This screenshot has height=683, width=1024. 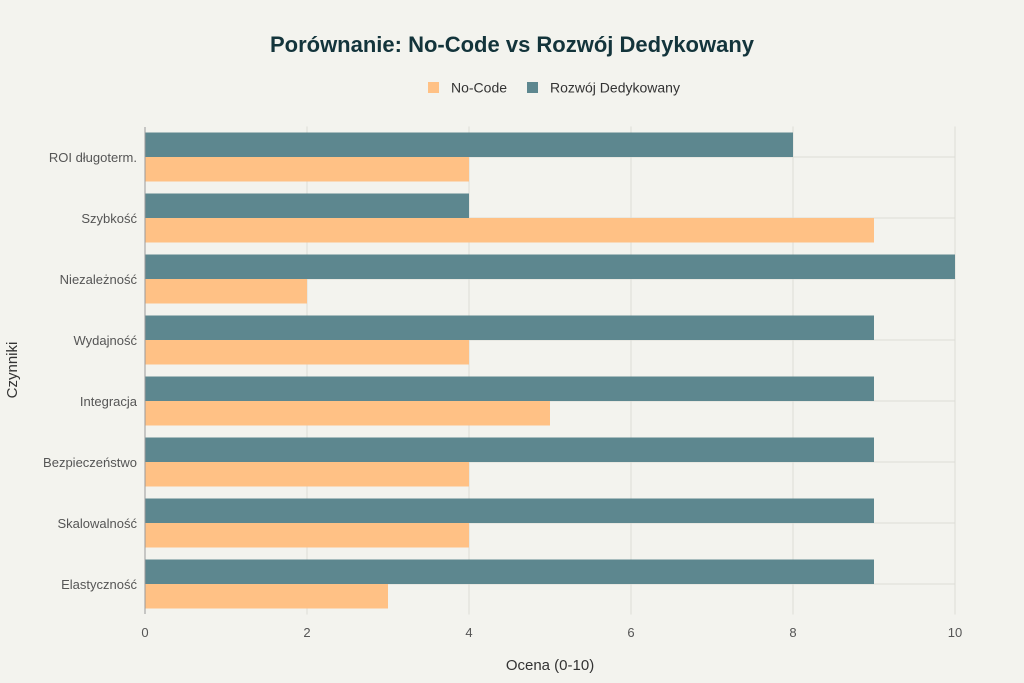 I want to click on y-tick-label: Szybkość, so click(x=109, y=218).